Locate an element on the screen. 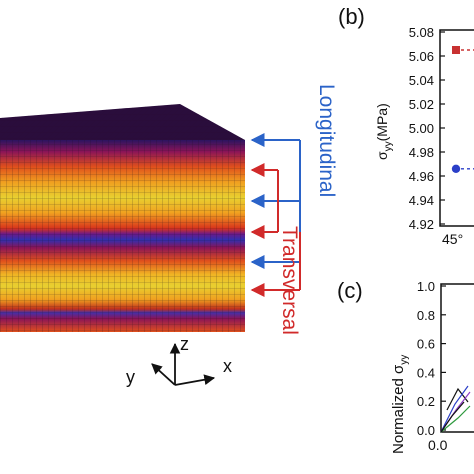  panel-b-ytick-label: 5.08 is located at coordinates (421, 32).